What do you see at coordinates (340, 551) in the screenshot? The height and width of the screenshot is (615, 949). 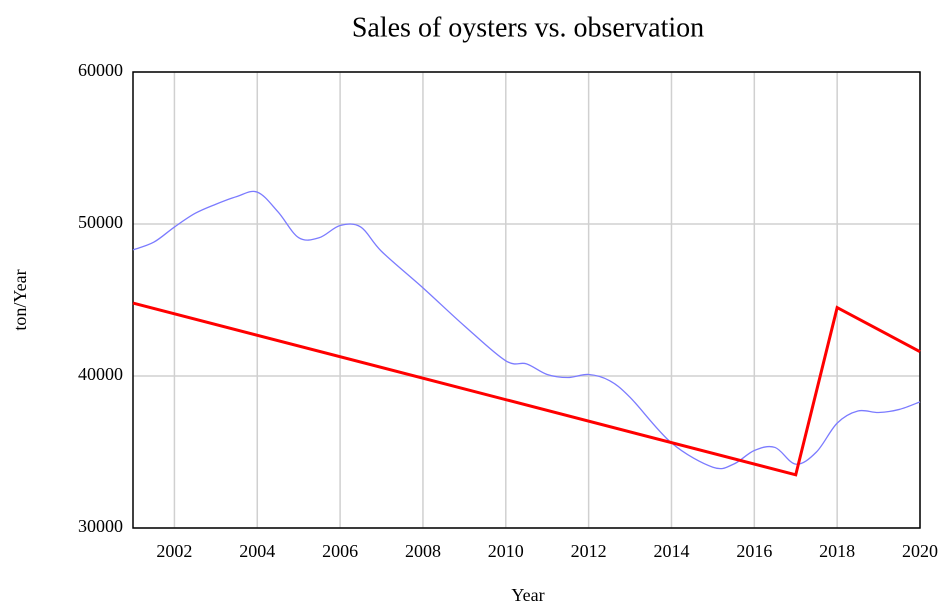 I see `x-tick-label: 2006` at bounding box center [340, 551].